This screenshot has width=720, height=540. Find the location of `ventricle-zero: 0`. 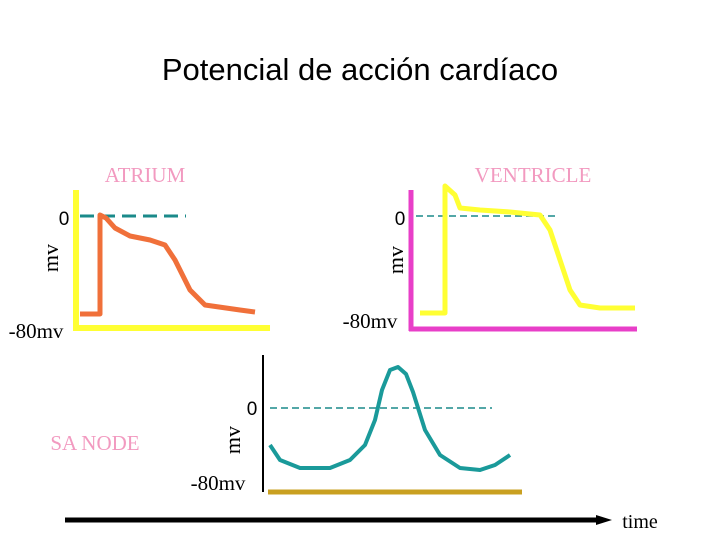

ventricle-zero: 0 is located at coordinates (400, 219).